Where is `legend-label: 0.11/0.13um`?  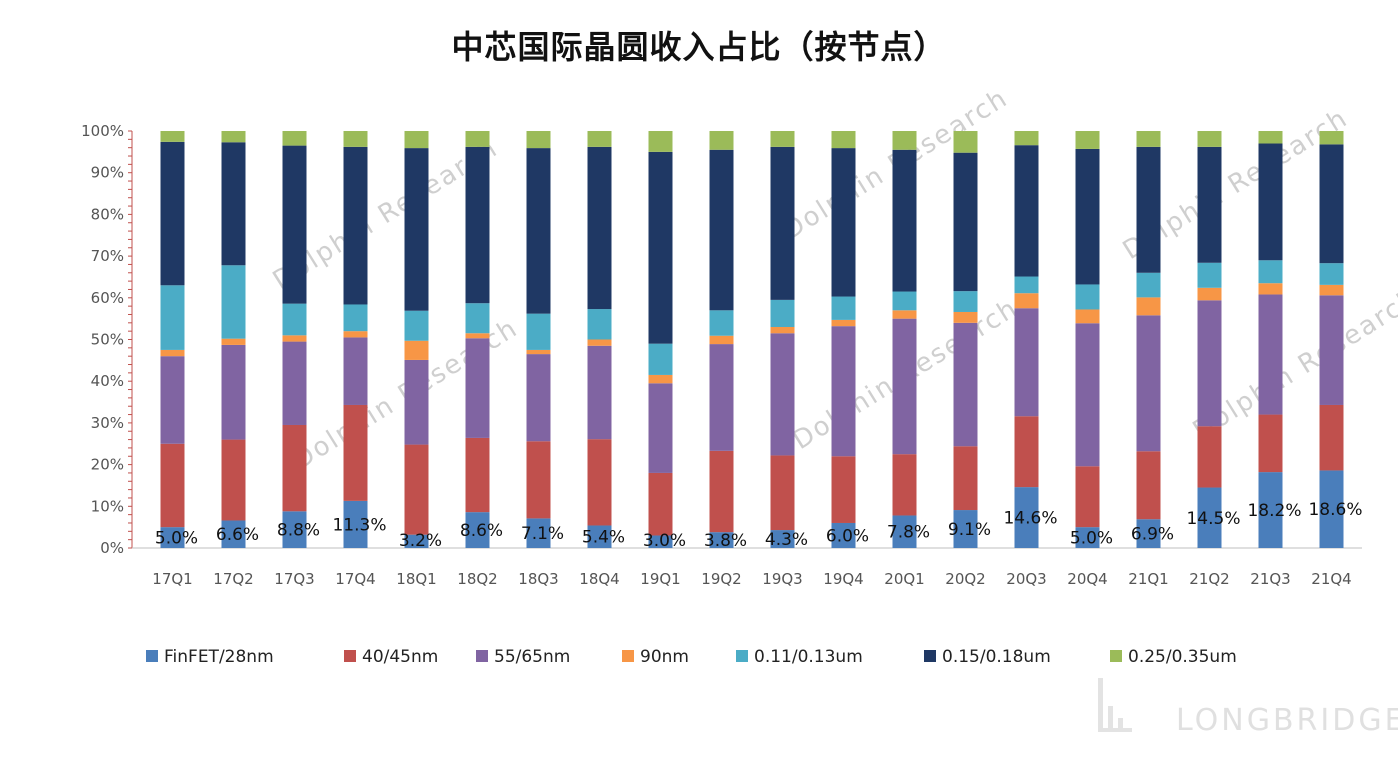
legend-label: 0.11/0.13um is located at coordinates (808, 657).